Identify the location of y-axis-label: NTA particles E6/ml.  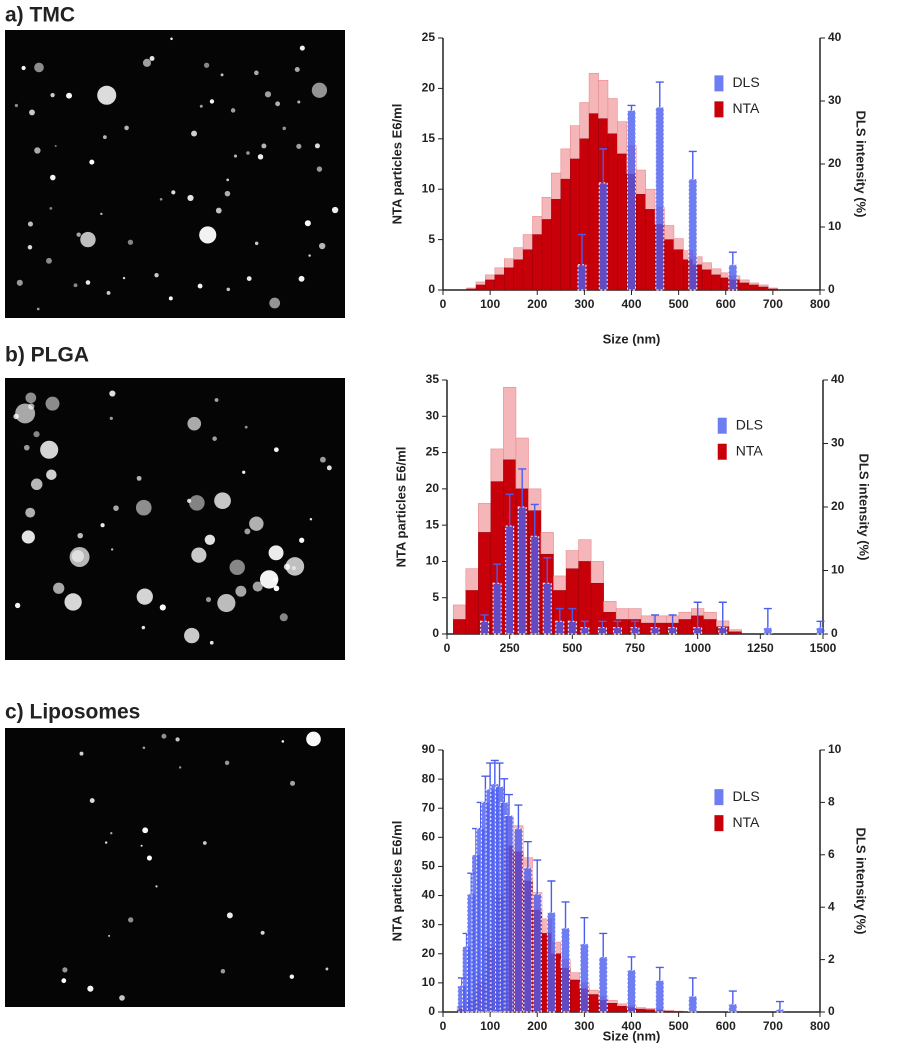
(396, 881).